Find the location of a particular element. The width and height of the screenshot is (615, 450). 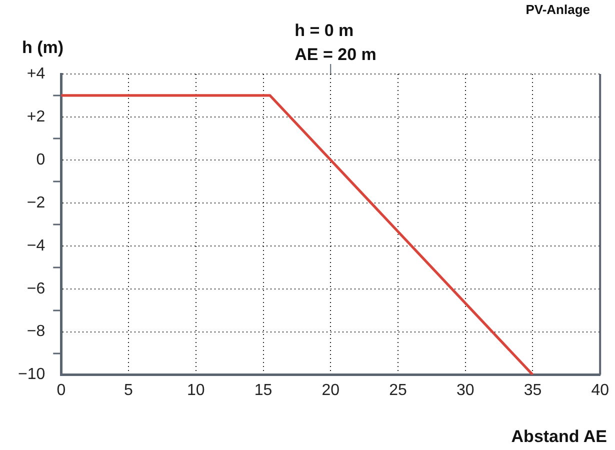

y-tick-label: −8 is located at coordinates (36, 331).